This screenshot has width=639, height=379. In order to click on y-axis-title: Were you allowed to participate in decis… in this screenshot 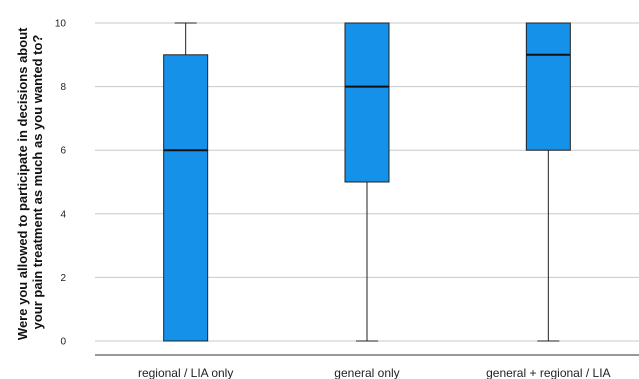, I will do `click(30, 182)`.